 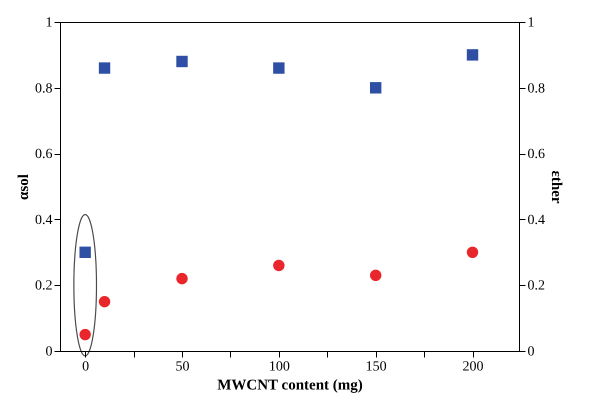 I want to click on x-tick-label: 100, so click(x=279, y=367).